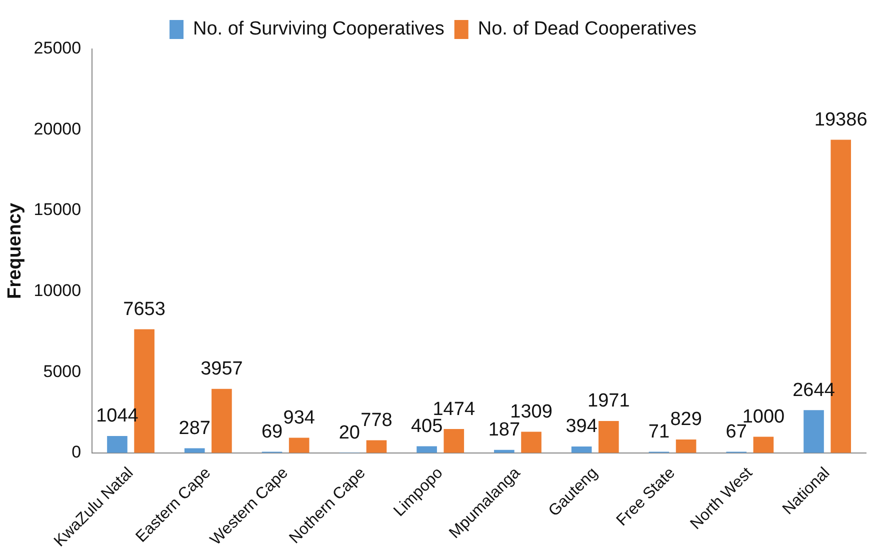  Describe the element at coordinates (587, 29) in the screenshot. I see `legend-label: No. of Dead Cooperatives` at that location.